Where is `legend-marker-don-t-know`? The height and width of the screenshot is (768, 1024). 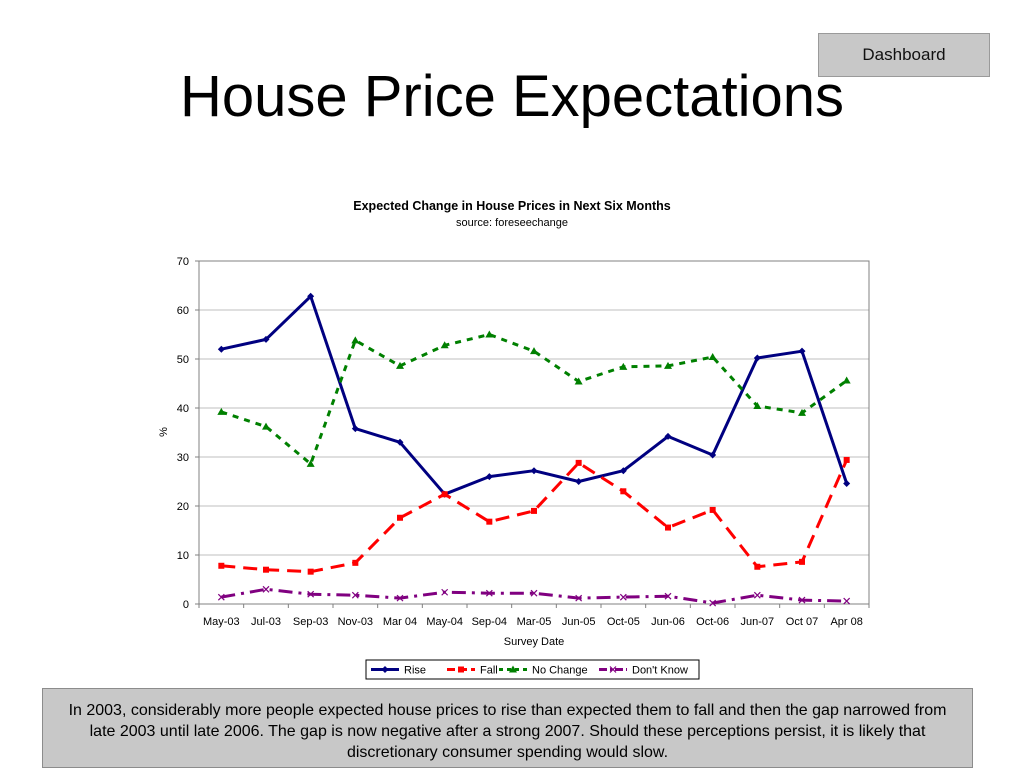
legend-marker-don-t-know is located at coordinates (613, 669).